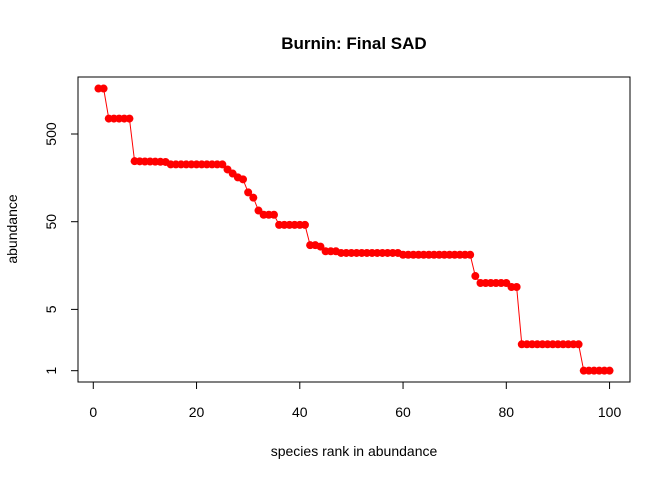 This screenshot has width=672, height=485. I want to click on y-tick-label: 500, so click(51, 134).